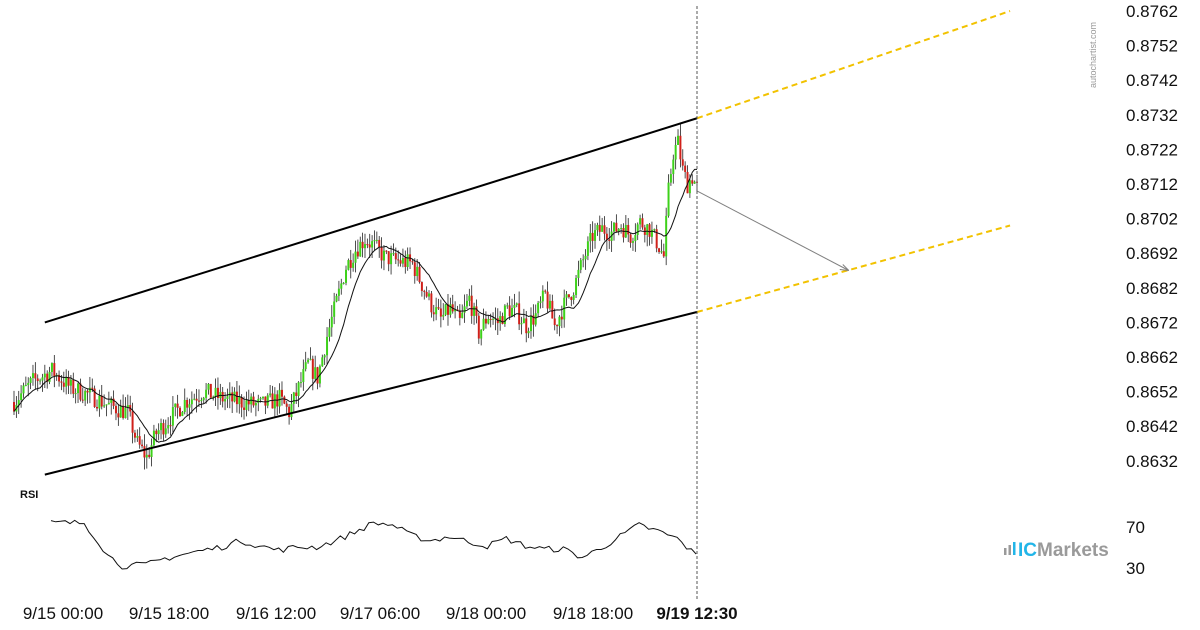 Image resolution: width=1200 pixels, height=630 pixels. I want to click on time-tick-label: 9/18 18:00, so click(593, 613).